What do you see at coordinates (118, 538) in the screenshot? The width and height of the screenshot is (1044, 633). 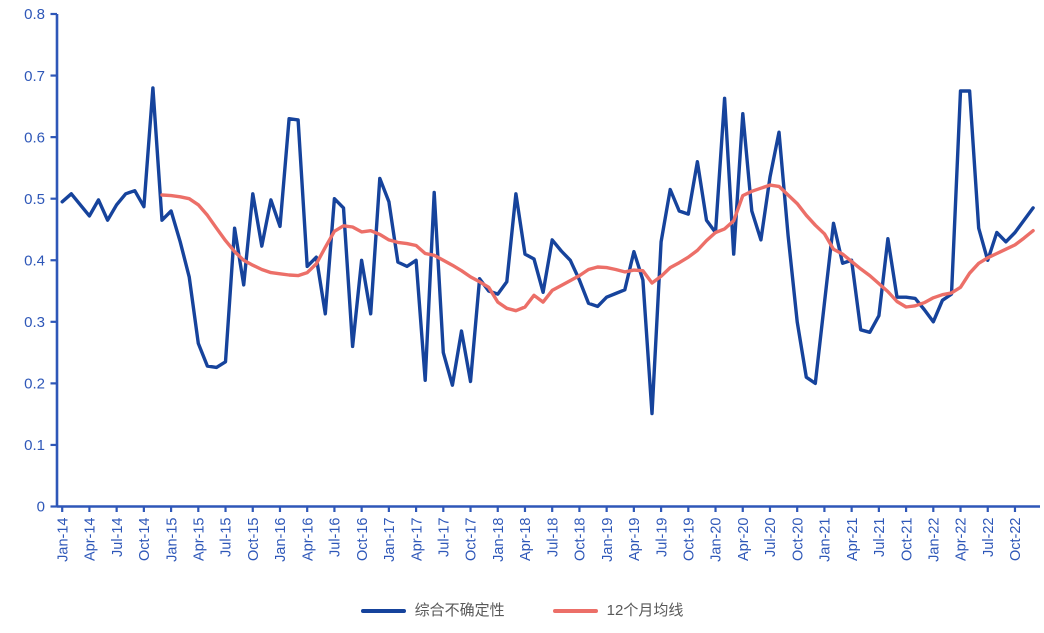 I see `x-tick-label: Jul-14` at bounding box center [118, 538].